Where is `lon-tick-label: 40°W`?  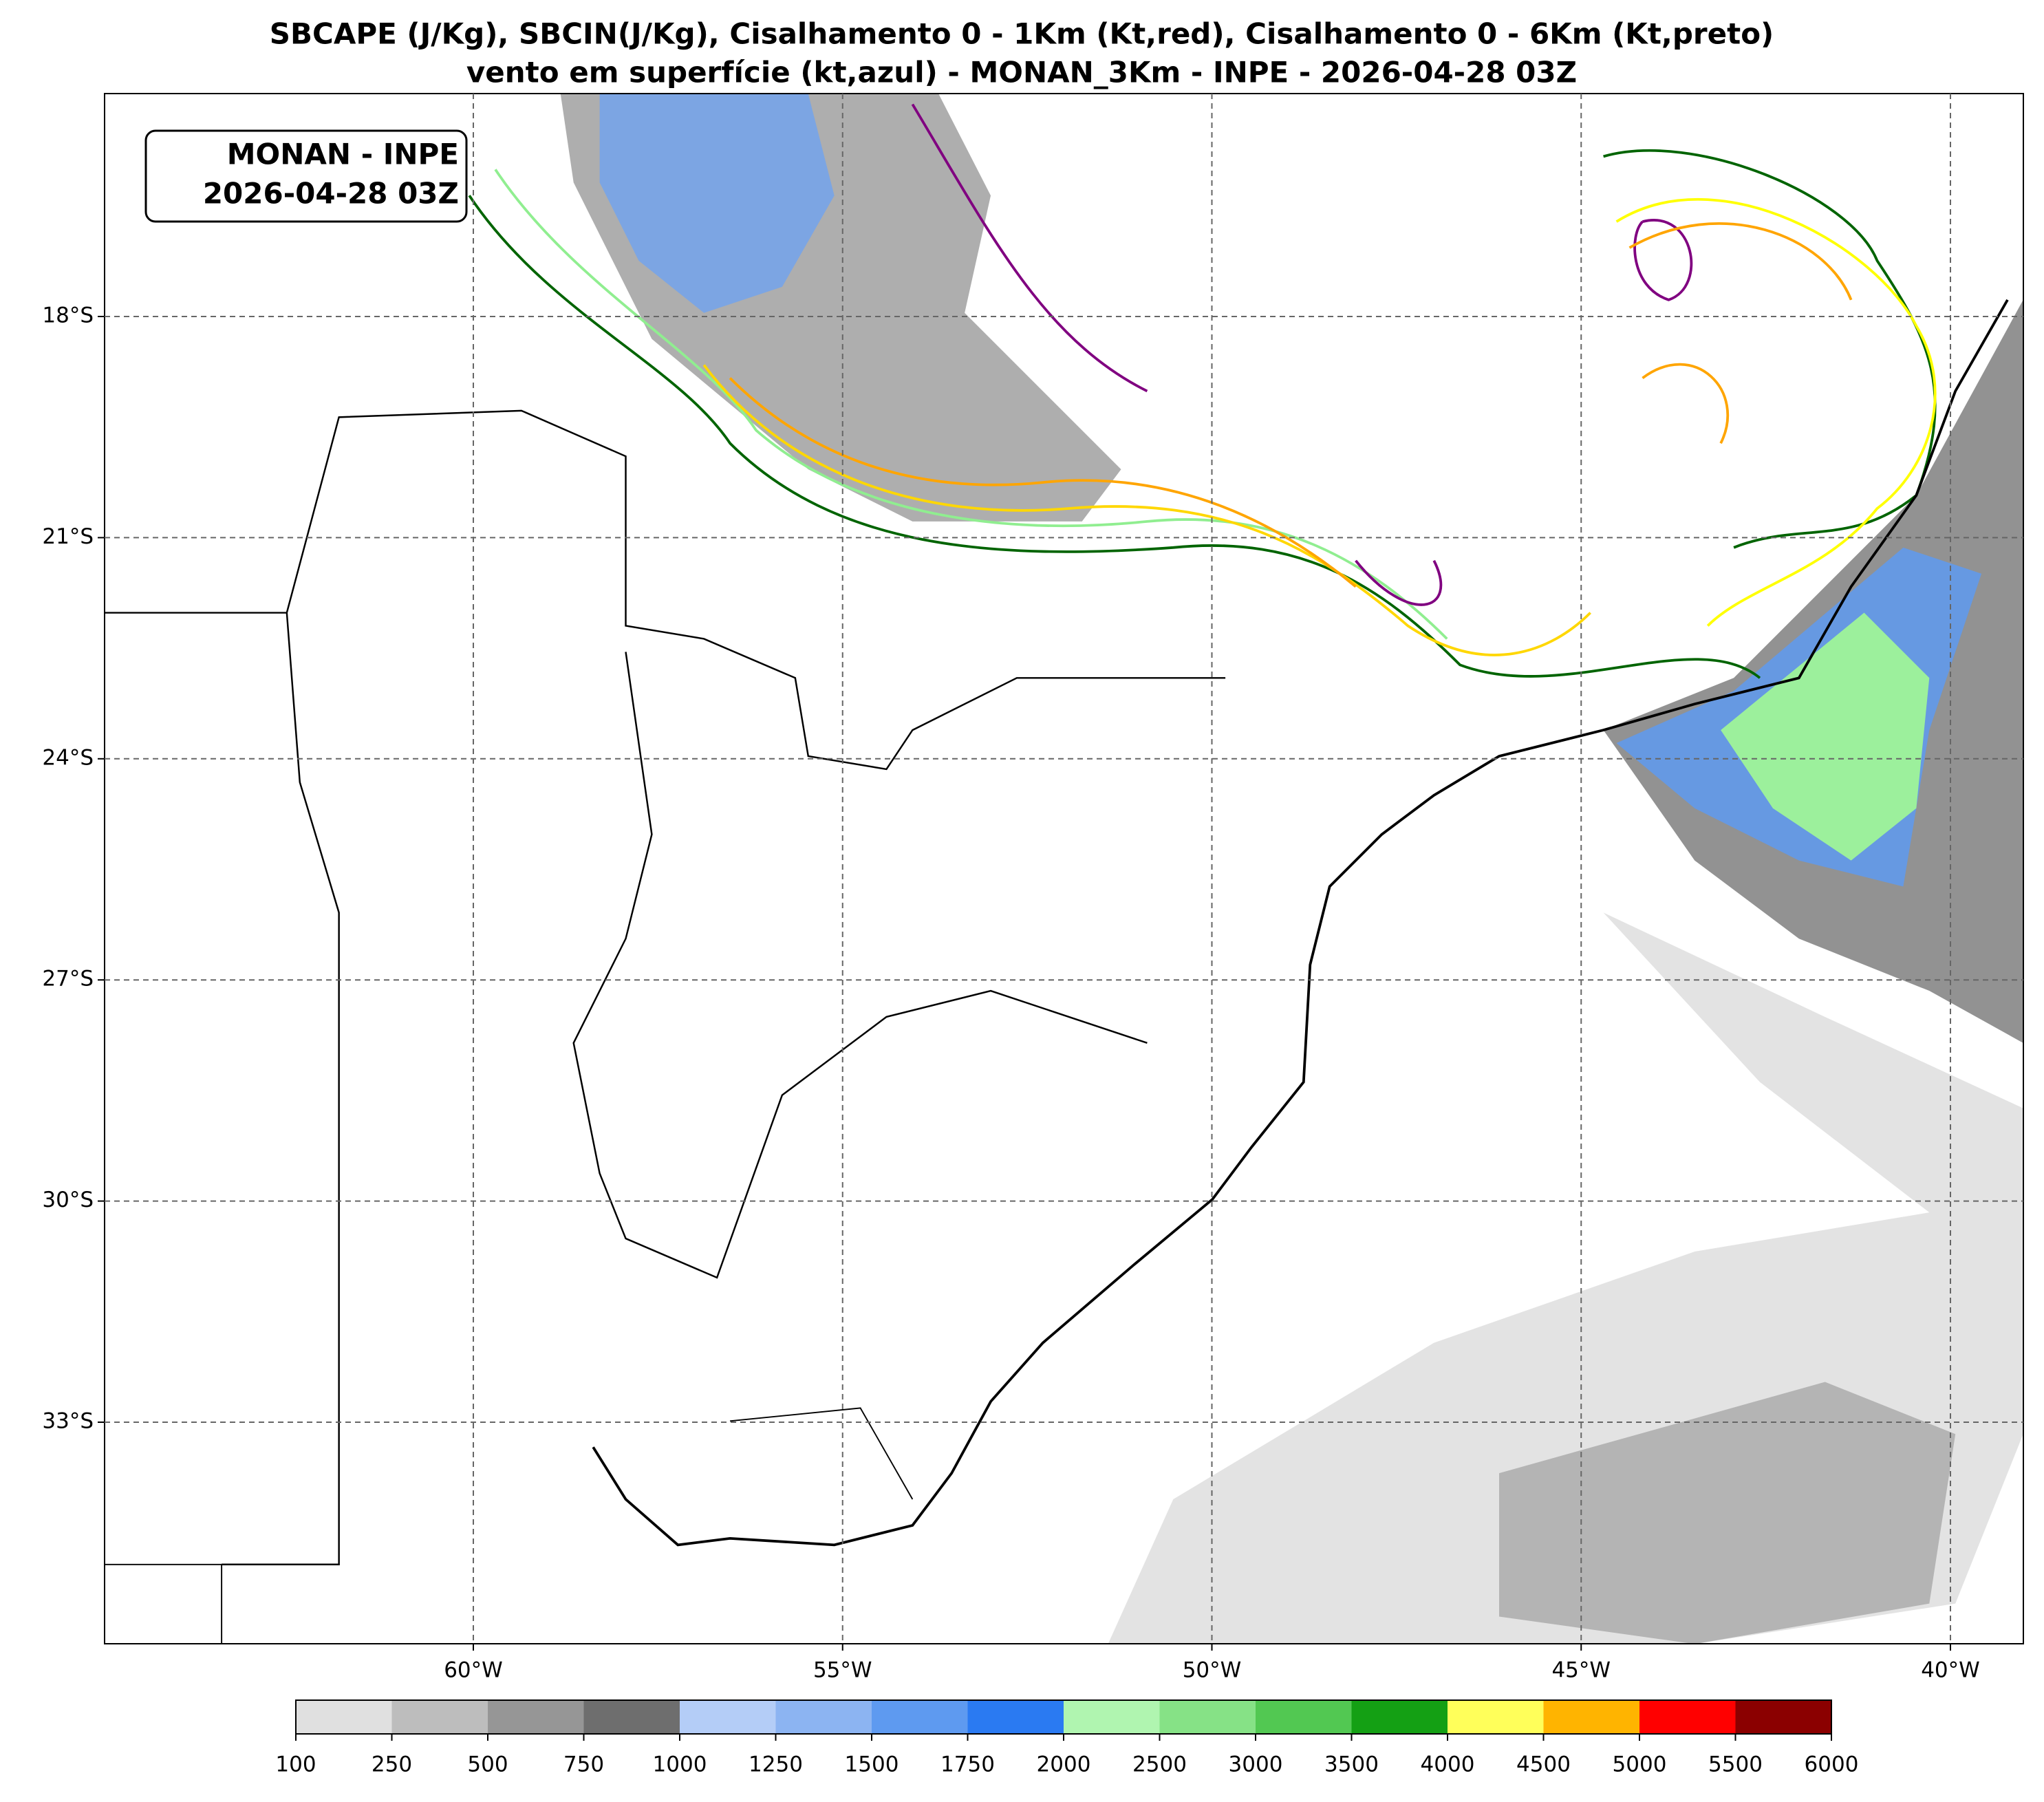
lon-tick-label: 40°W is located at coordinates (1950, 1670).